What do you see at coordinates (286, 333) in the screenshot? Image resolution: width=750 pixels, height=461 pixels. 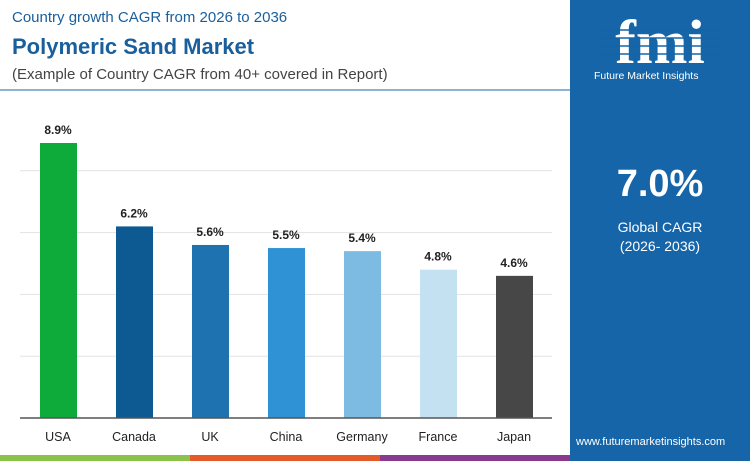 I see `bar-china` at bounding box center [286, 333].